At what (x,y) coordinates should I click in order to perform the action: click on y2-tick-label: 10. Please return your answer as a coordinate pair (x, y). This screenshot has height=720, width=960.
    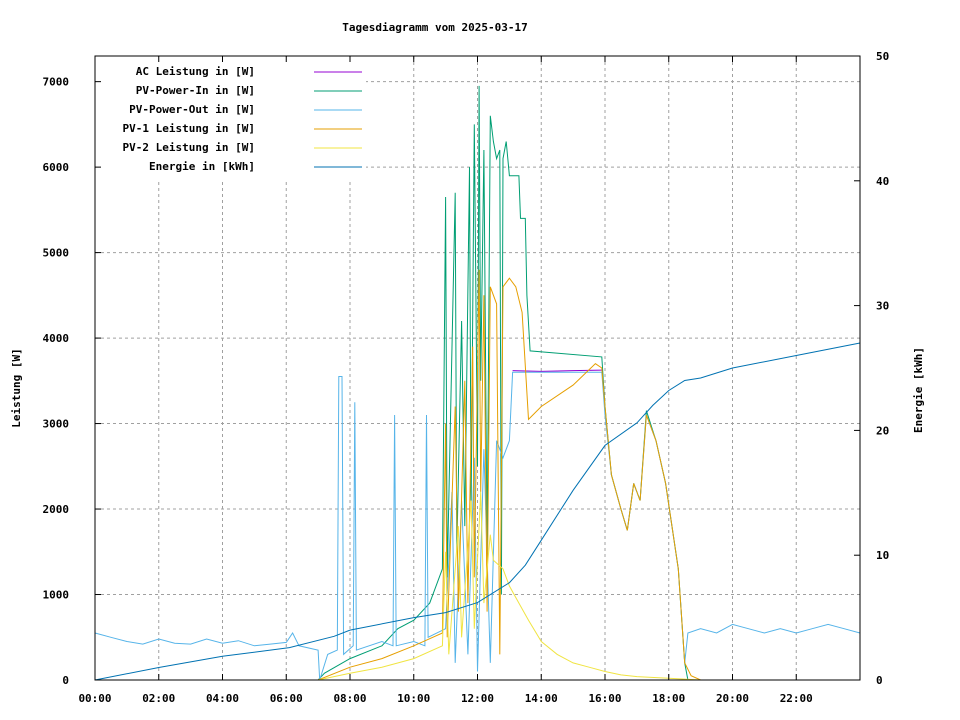
    Looking at the image, I should click on (882, 555).